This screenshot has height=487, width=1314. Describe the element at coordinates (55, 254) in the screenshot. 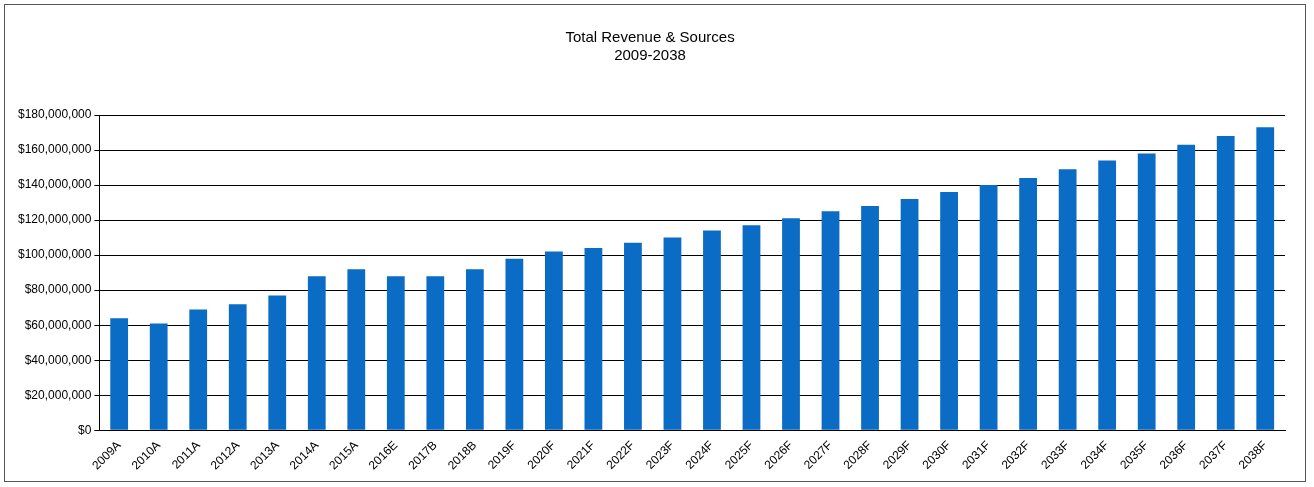

I see `y-tick-label: $100,000,000` at that location.